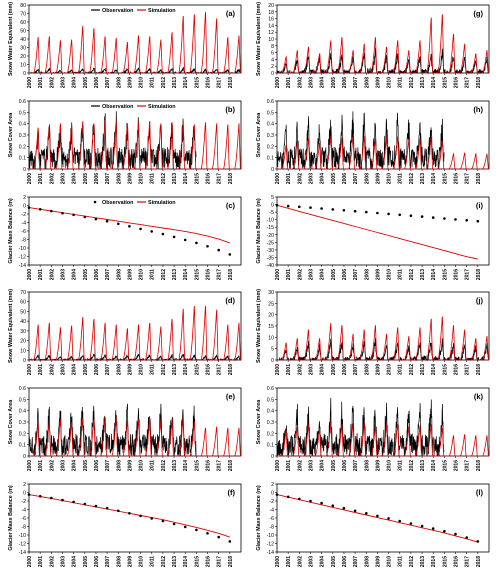 The height and width of the screenshot is (574, 500). I want to click on y-tick-label: -6, so click(271, 519).